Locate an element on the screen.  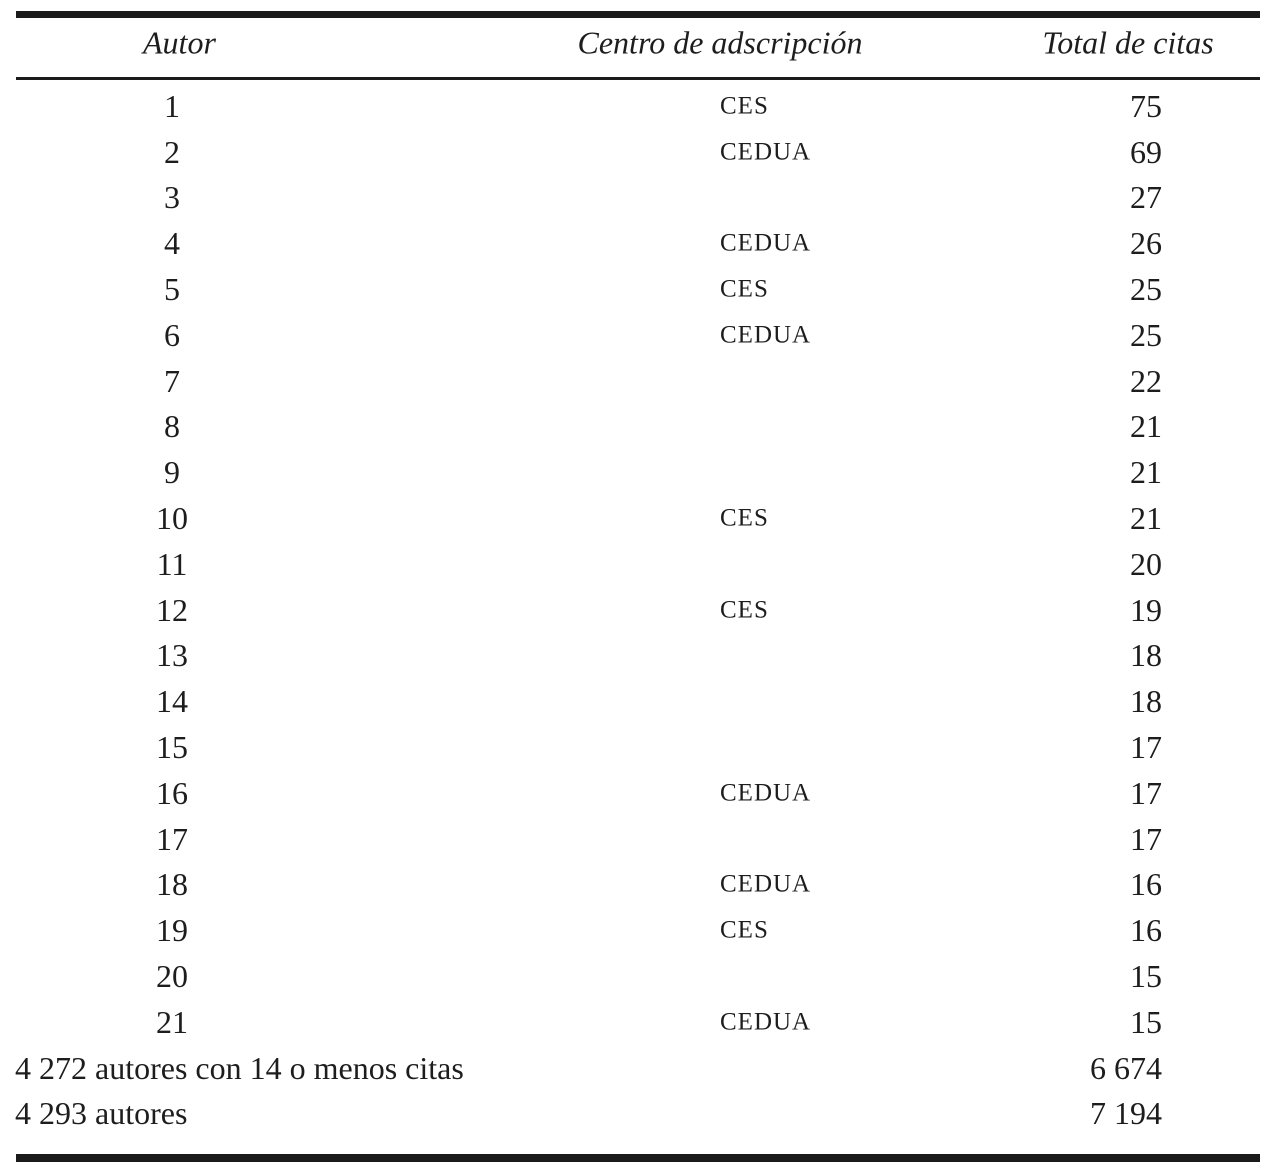
autor-cell: 9 is located at coordinates (172, 472).